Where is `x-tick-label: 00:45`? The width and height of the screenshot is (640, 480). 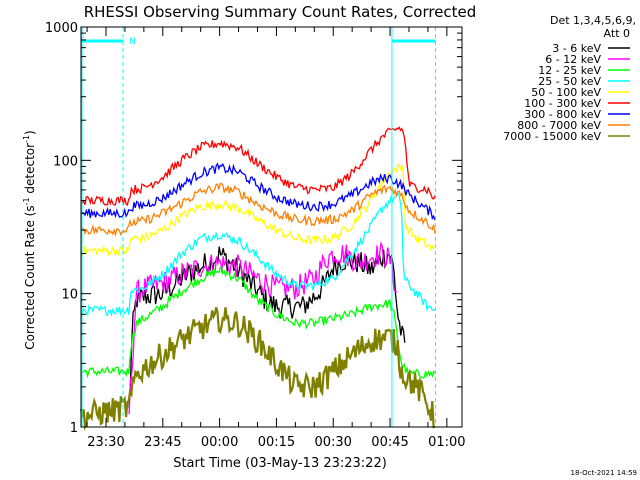 x-tick-label: 00:45 is located at coordinates (389, 442).